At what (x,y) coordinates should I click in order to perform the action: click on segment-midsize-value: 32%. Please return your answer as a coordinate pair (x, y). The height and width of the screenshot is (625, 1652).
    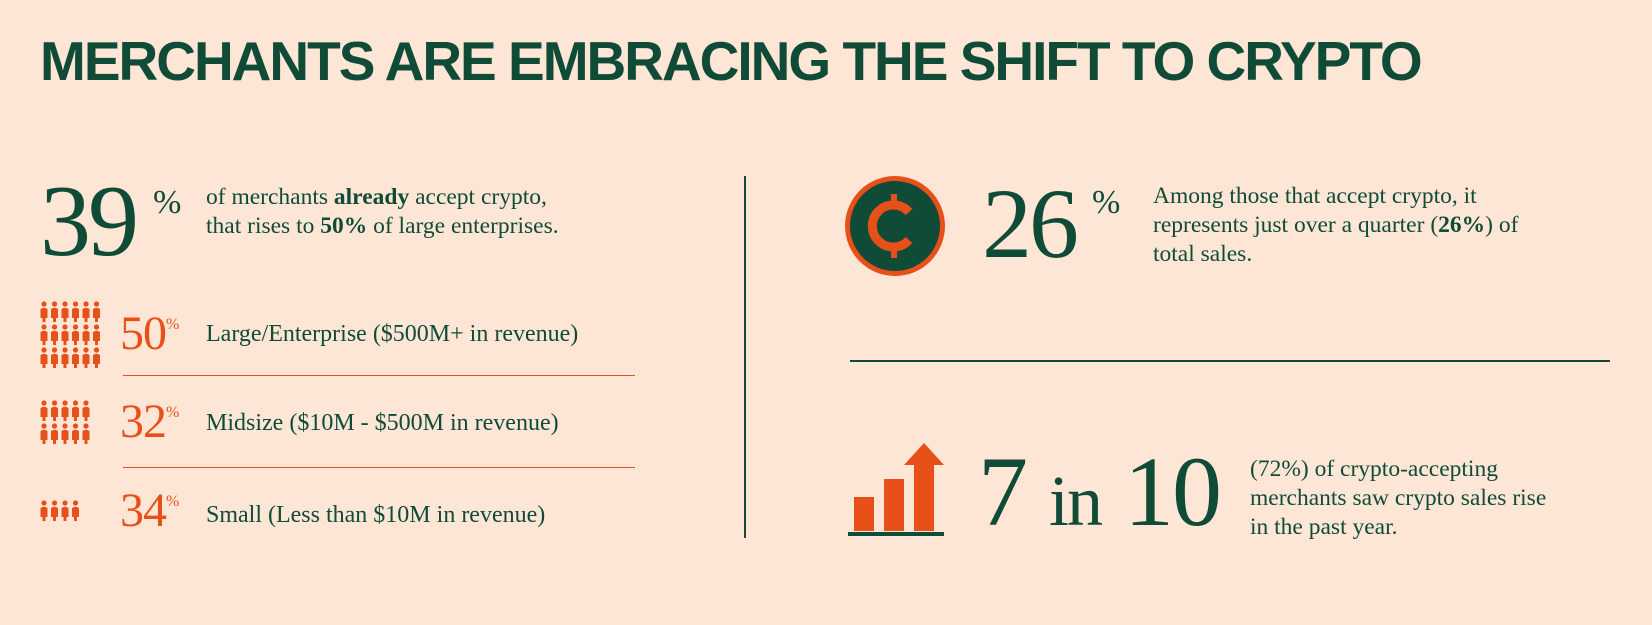
    Looking at the image, I should click on (150, 421).